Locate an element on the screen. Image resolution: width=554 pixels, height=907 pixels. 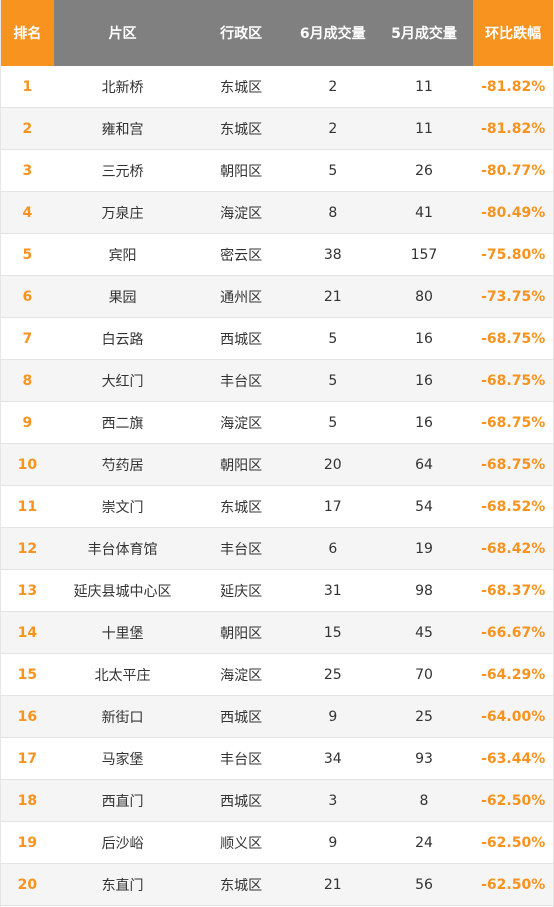
mom-change-cell: -81.82% is located at coordinates (513, 86).